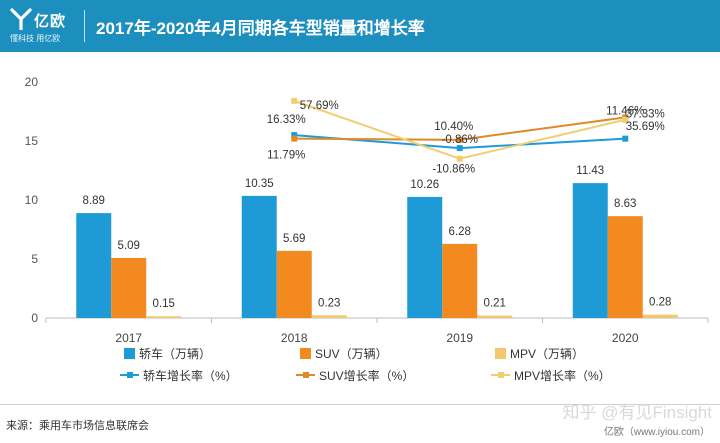 Image resolution: width=720 pixels, height=443 pixels. I want to click on y-tick-label: 15, so click(32, 141).